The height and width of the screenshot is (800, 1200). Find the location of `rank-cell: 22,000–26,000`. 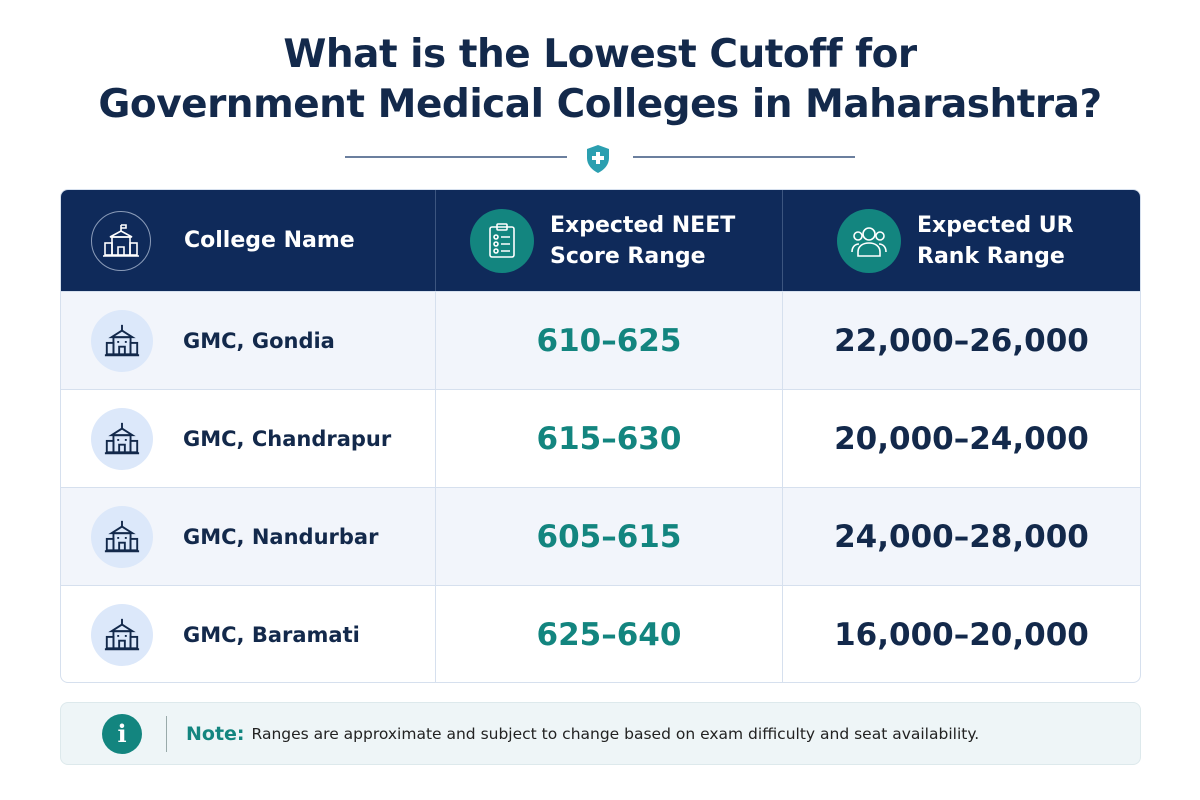

rank-cell: 22,000–26,000 is located at coordinates (961, 340).